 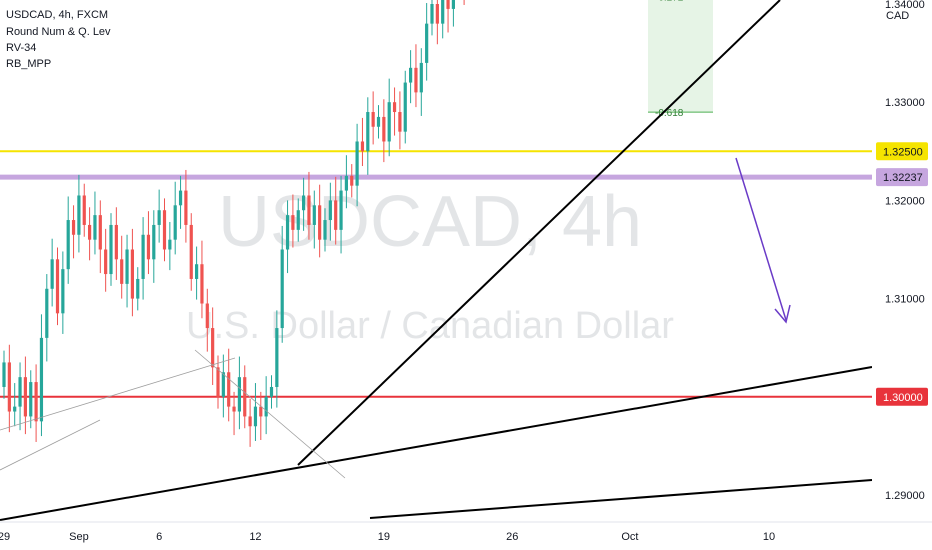 What do you see at coordinates (58, 32) in the screenshot?
I see `indicator-round-num: Round Num & Q. Lev` at bounding box center [58, 32].